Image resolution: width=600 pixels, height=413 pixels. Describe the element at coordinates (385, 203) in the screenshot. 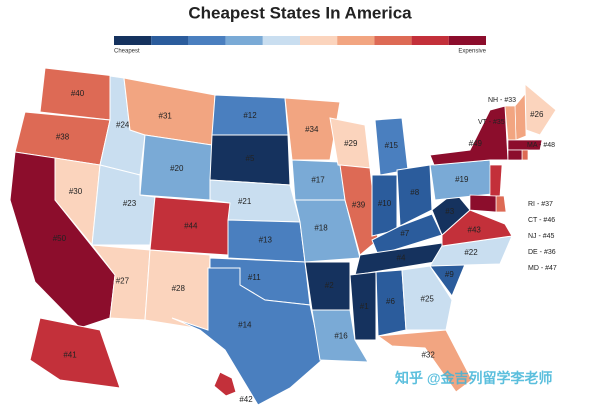

I see `state-rank: #10` at that location.